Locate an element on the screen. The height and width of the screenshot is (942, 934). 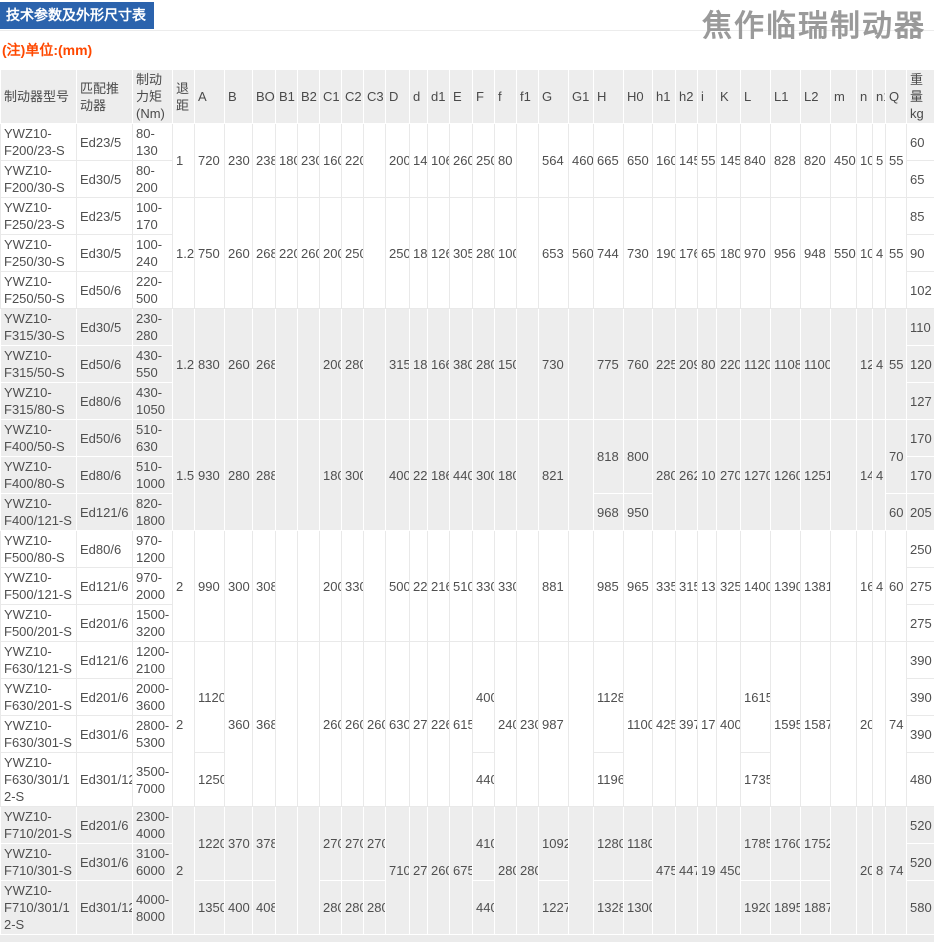
cell-C3: 270 is located at coordinates (375, 844).